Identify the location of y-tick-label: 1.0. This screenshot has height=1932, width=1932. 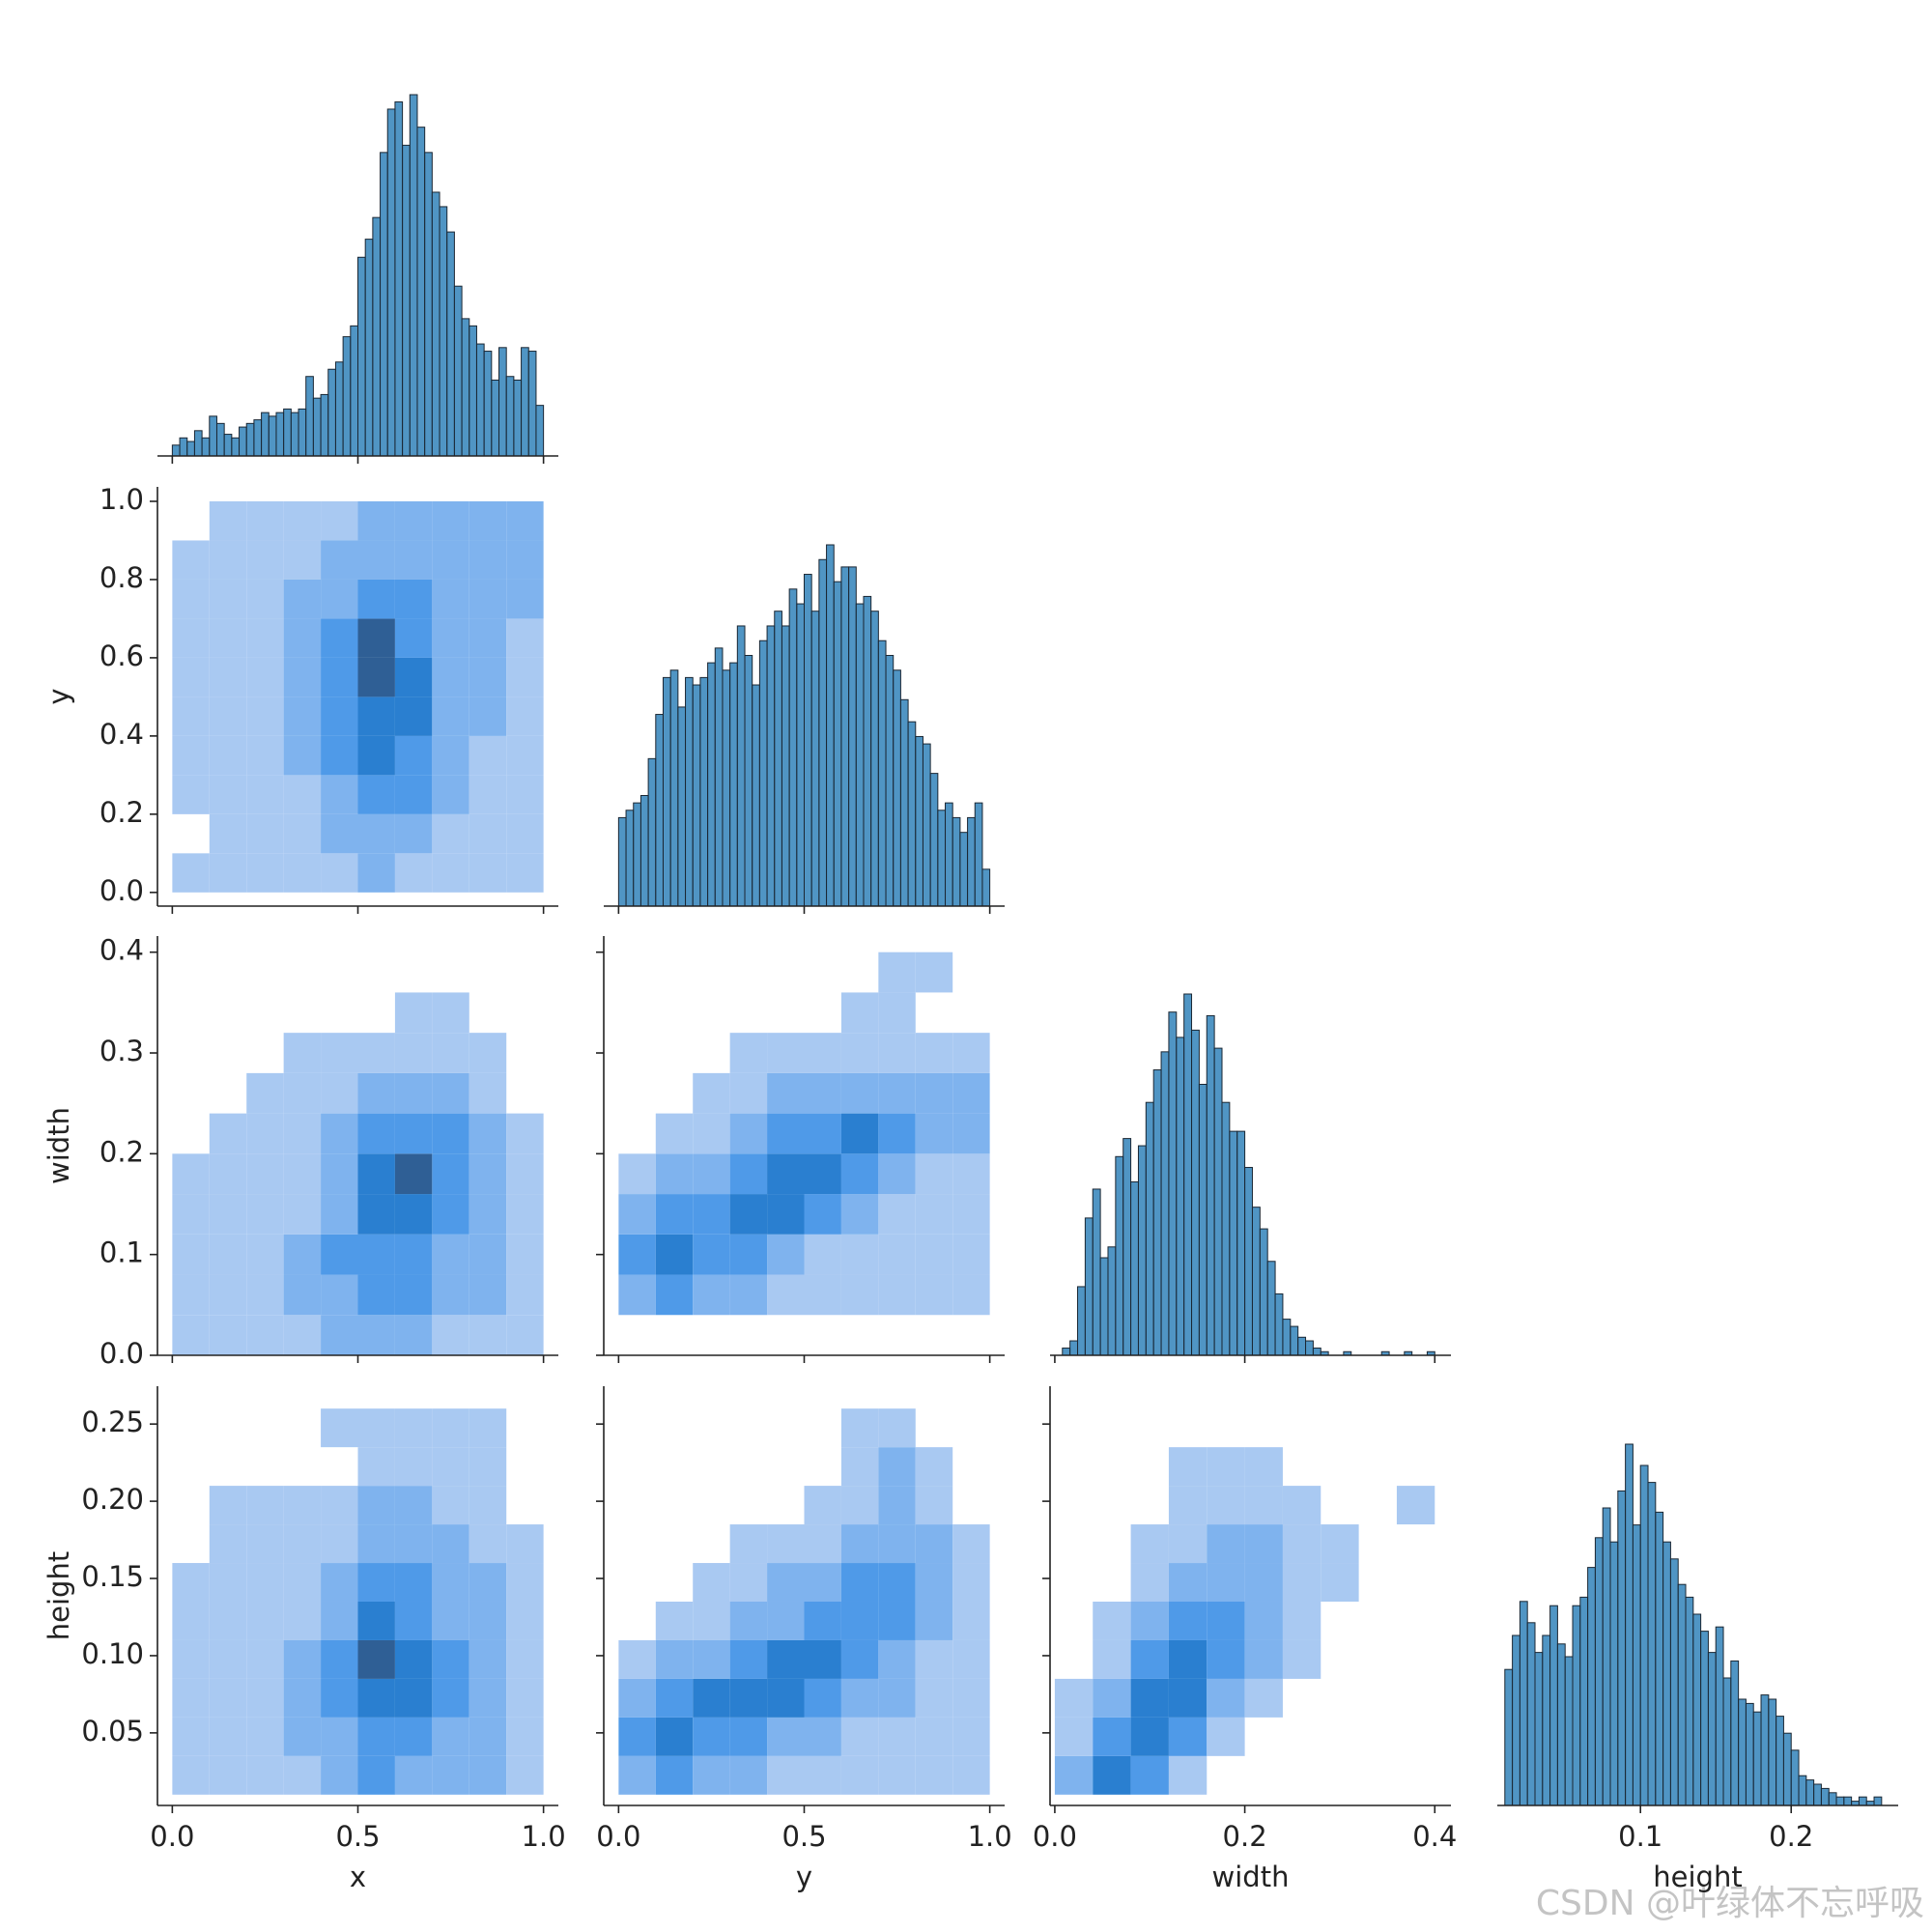
(121, 499).